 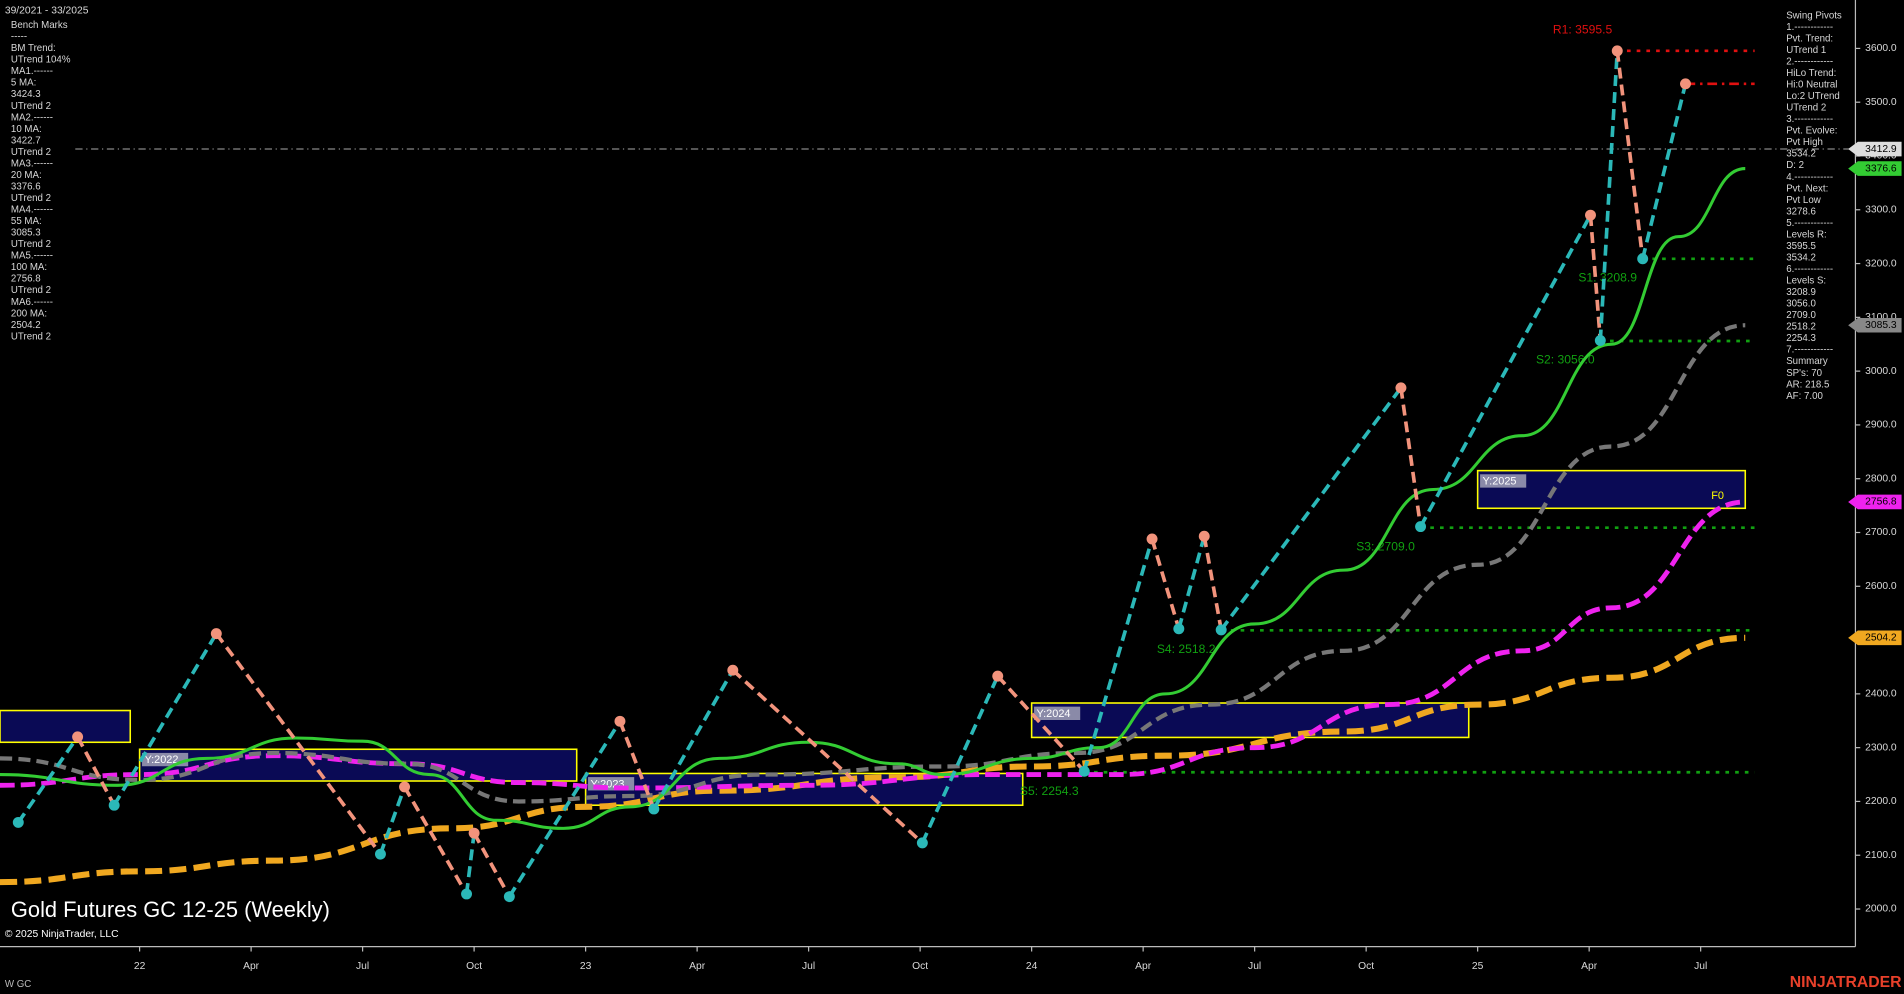 What do you see at coordinates (1478, 966) in the screenshot?
I see `x-tick-label: 25` at bounding box center [1478, 966].